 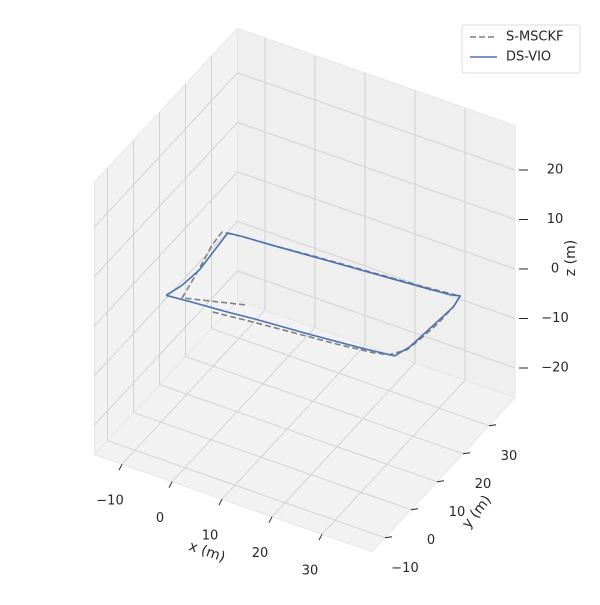 I want to click on x-tick-label: 20, so click(x=260, y=553).